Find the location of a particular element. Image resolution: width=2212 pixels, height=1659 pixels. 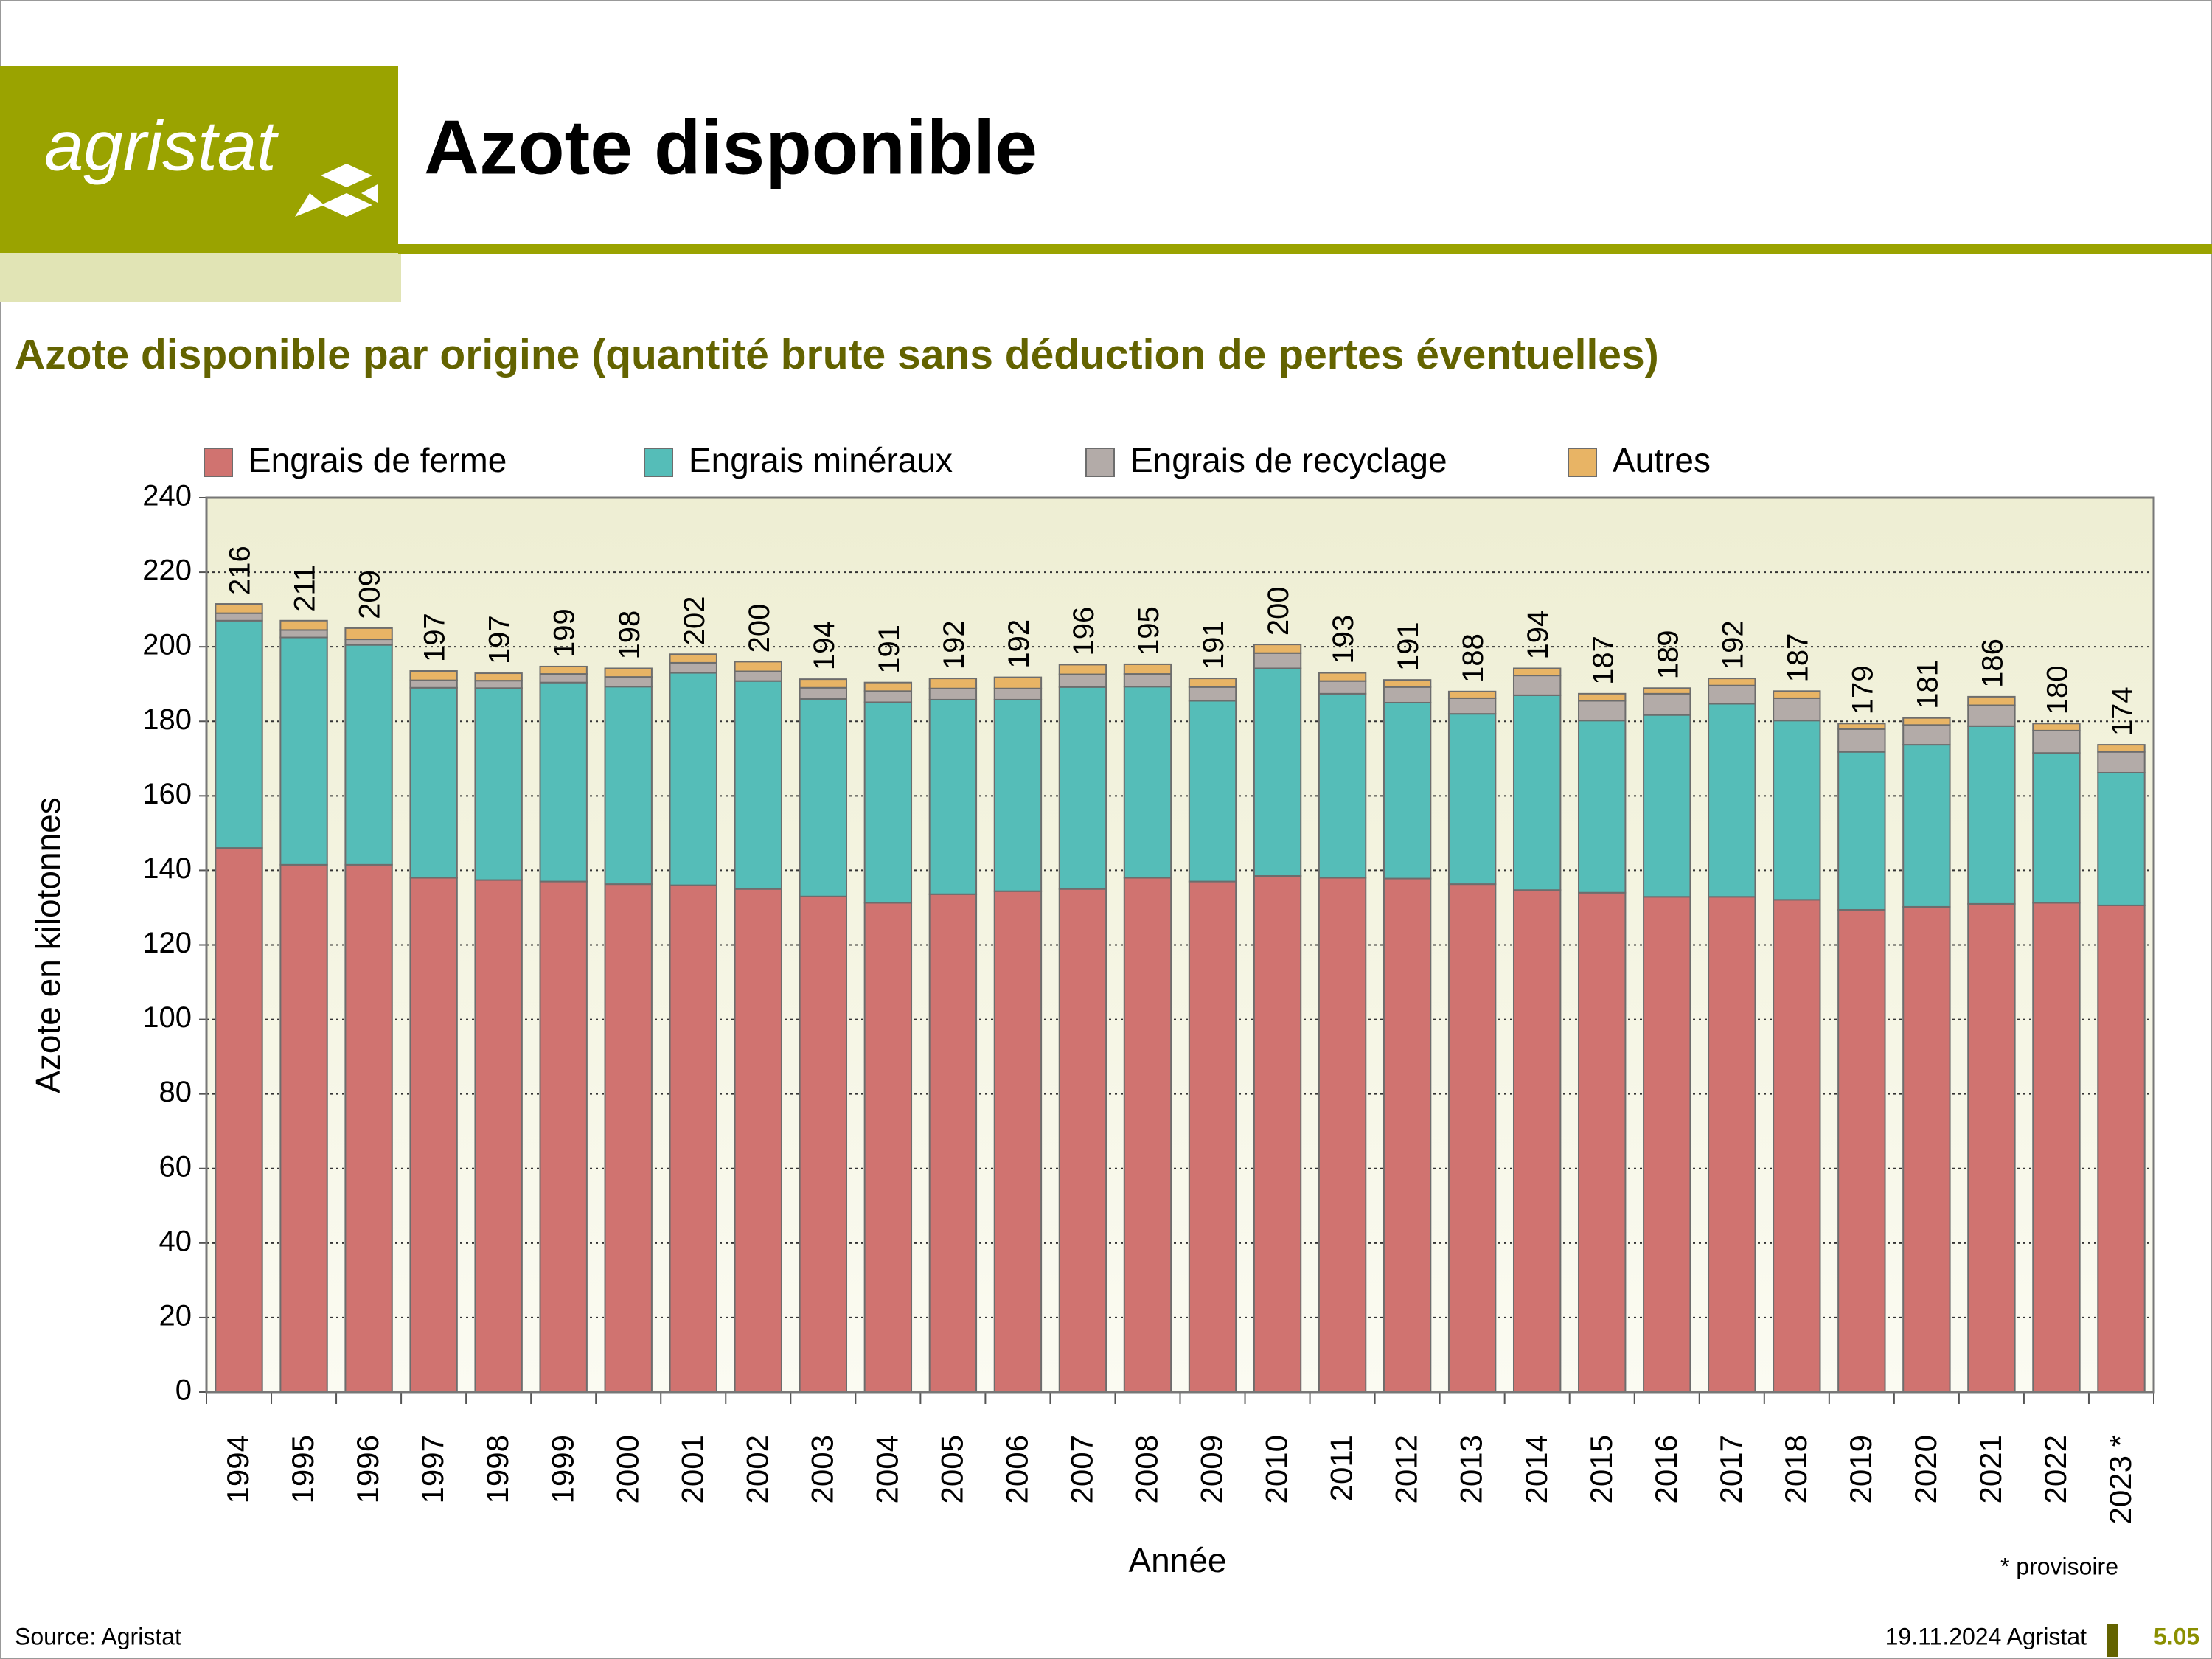

total-label: 186 is located at coordinates (1992, 663).